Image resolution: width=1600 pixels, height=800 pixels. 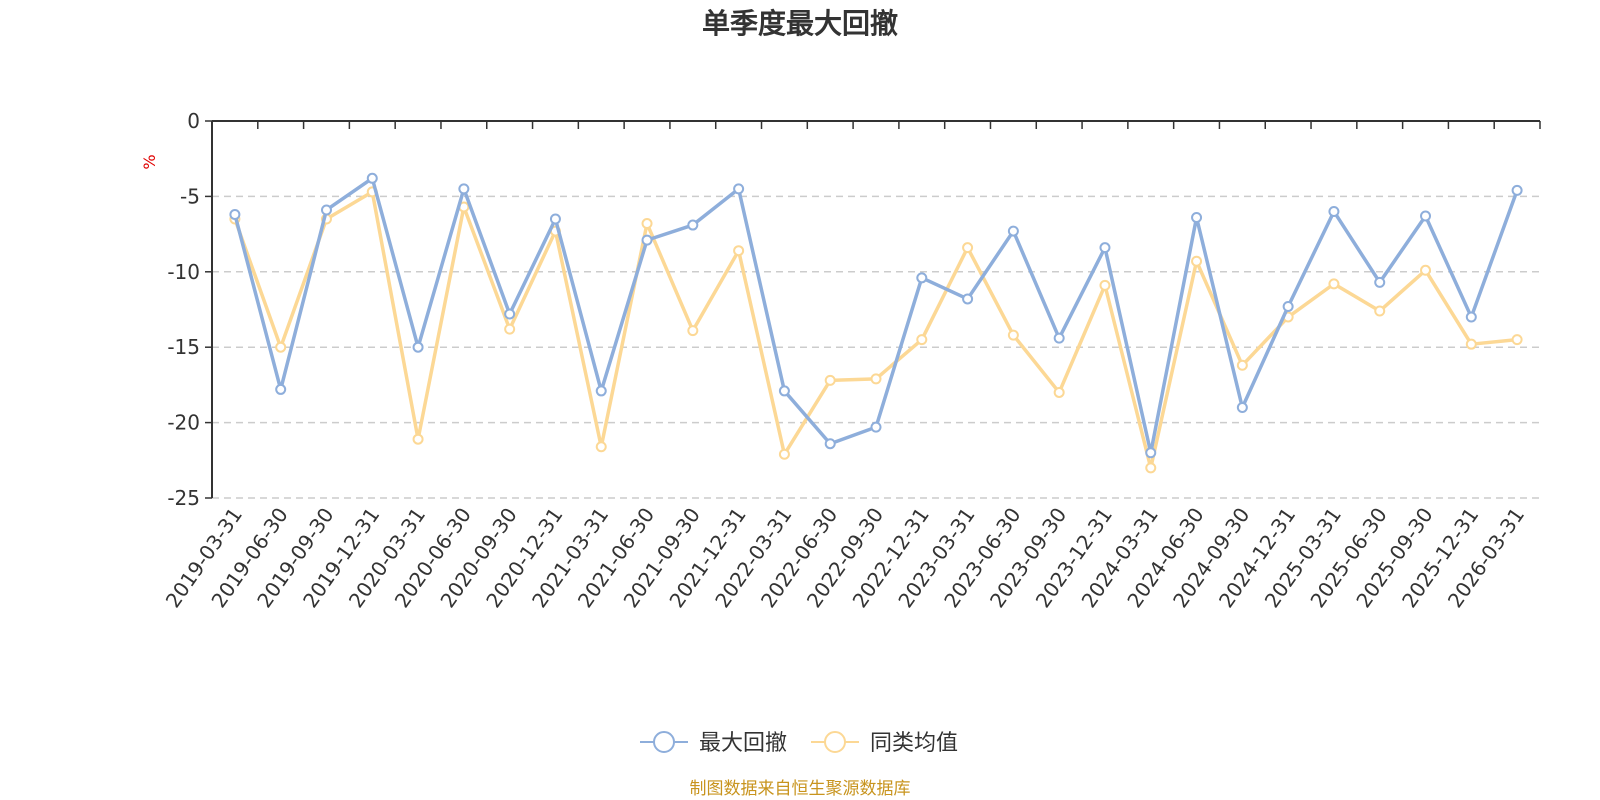 I want to click on y-tick-label: -20, so click(x=183, y=423).